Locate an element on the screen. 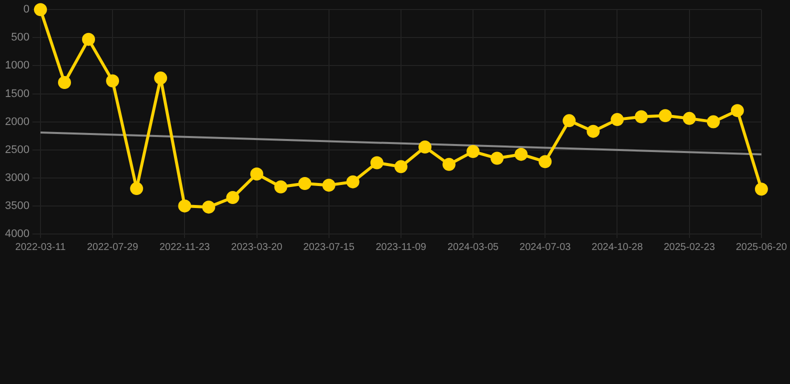 This screenshot has width=790, height=384. y-tick-label: 0 is located at coordinates (26, 10).